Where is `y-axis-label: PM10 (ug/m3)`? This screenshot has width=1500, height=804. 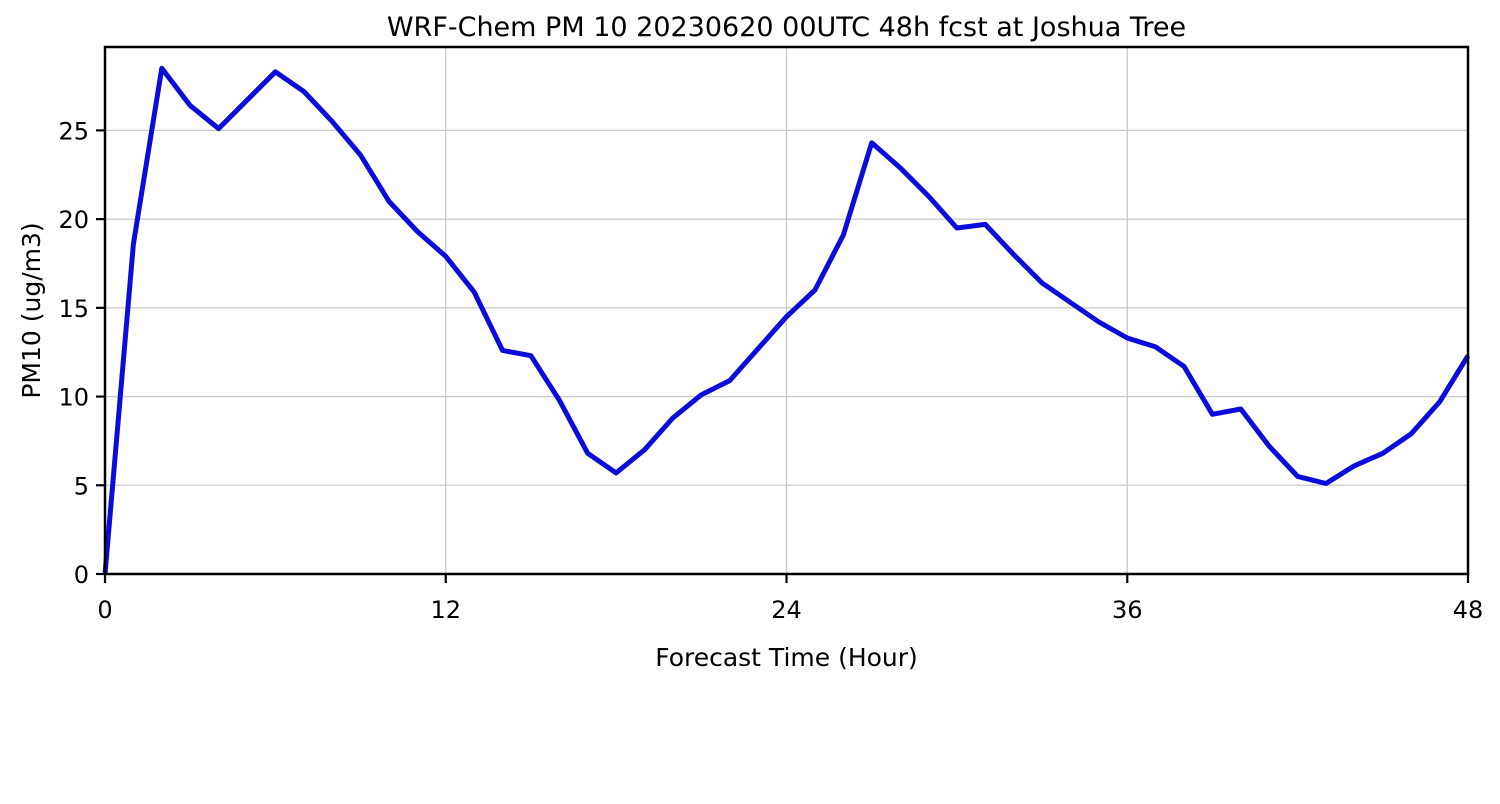 y-axis-label: PM10 (ug/m3) is located at coordinates (31, 310).